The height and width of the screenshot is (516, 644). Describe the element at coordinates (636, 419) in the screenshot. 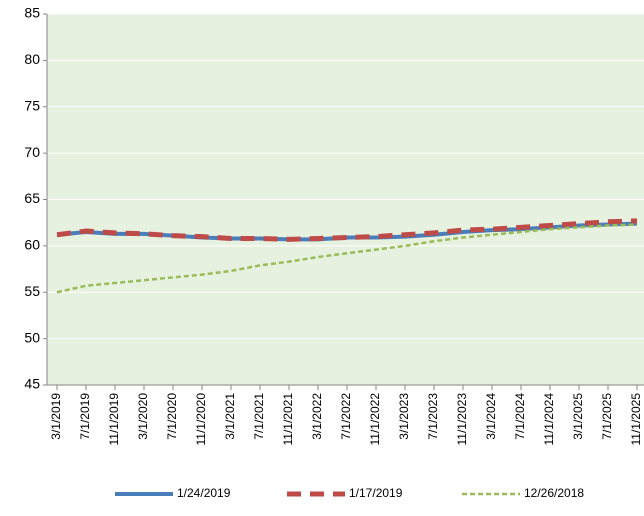

I see `x-tick-label: 11/1/2025` at that location.